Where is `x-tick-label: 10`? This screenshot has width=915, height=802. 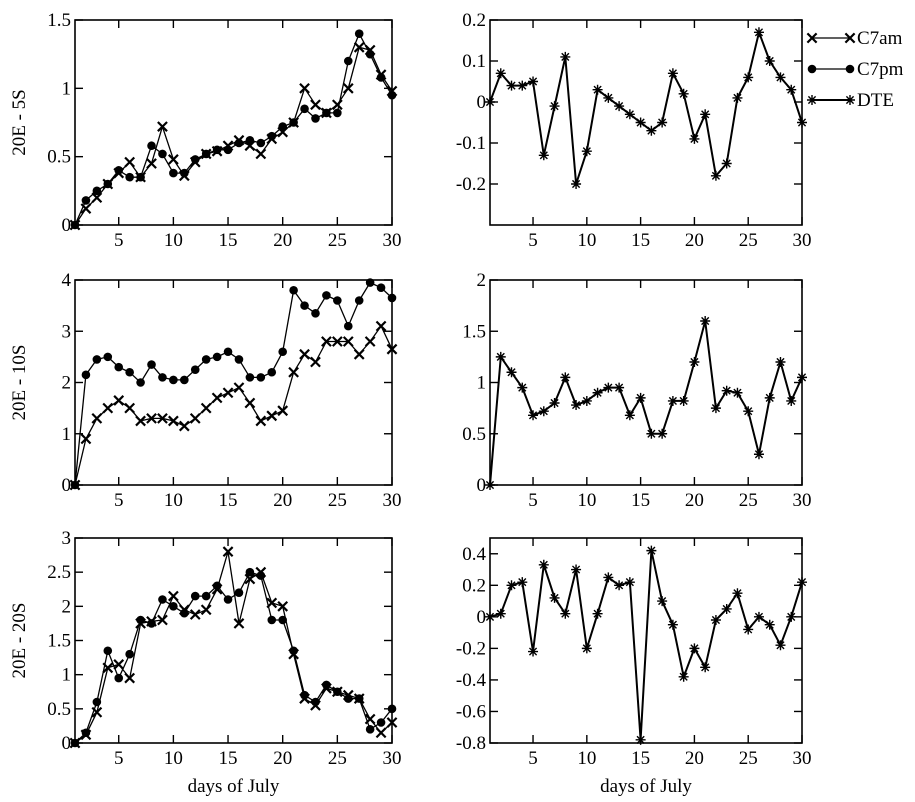 x-tick-label: 10 is located at coordinates (586, 240).